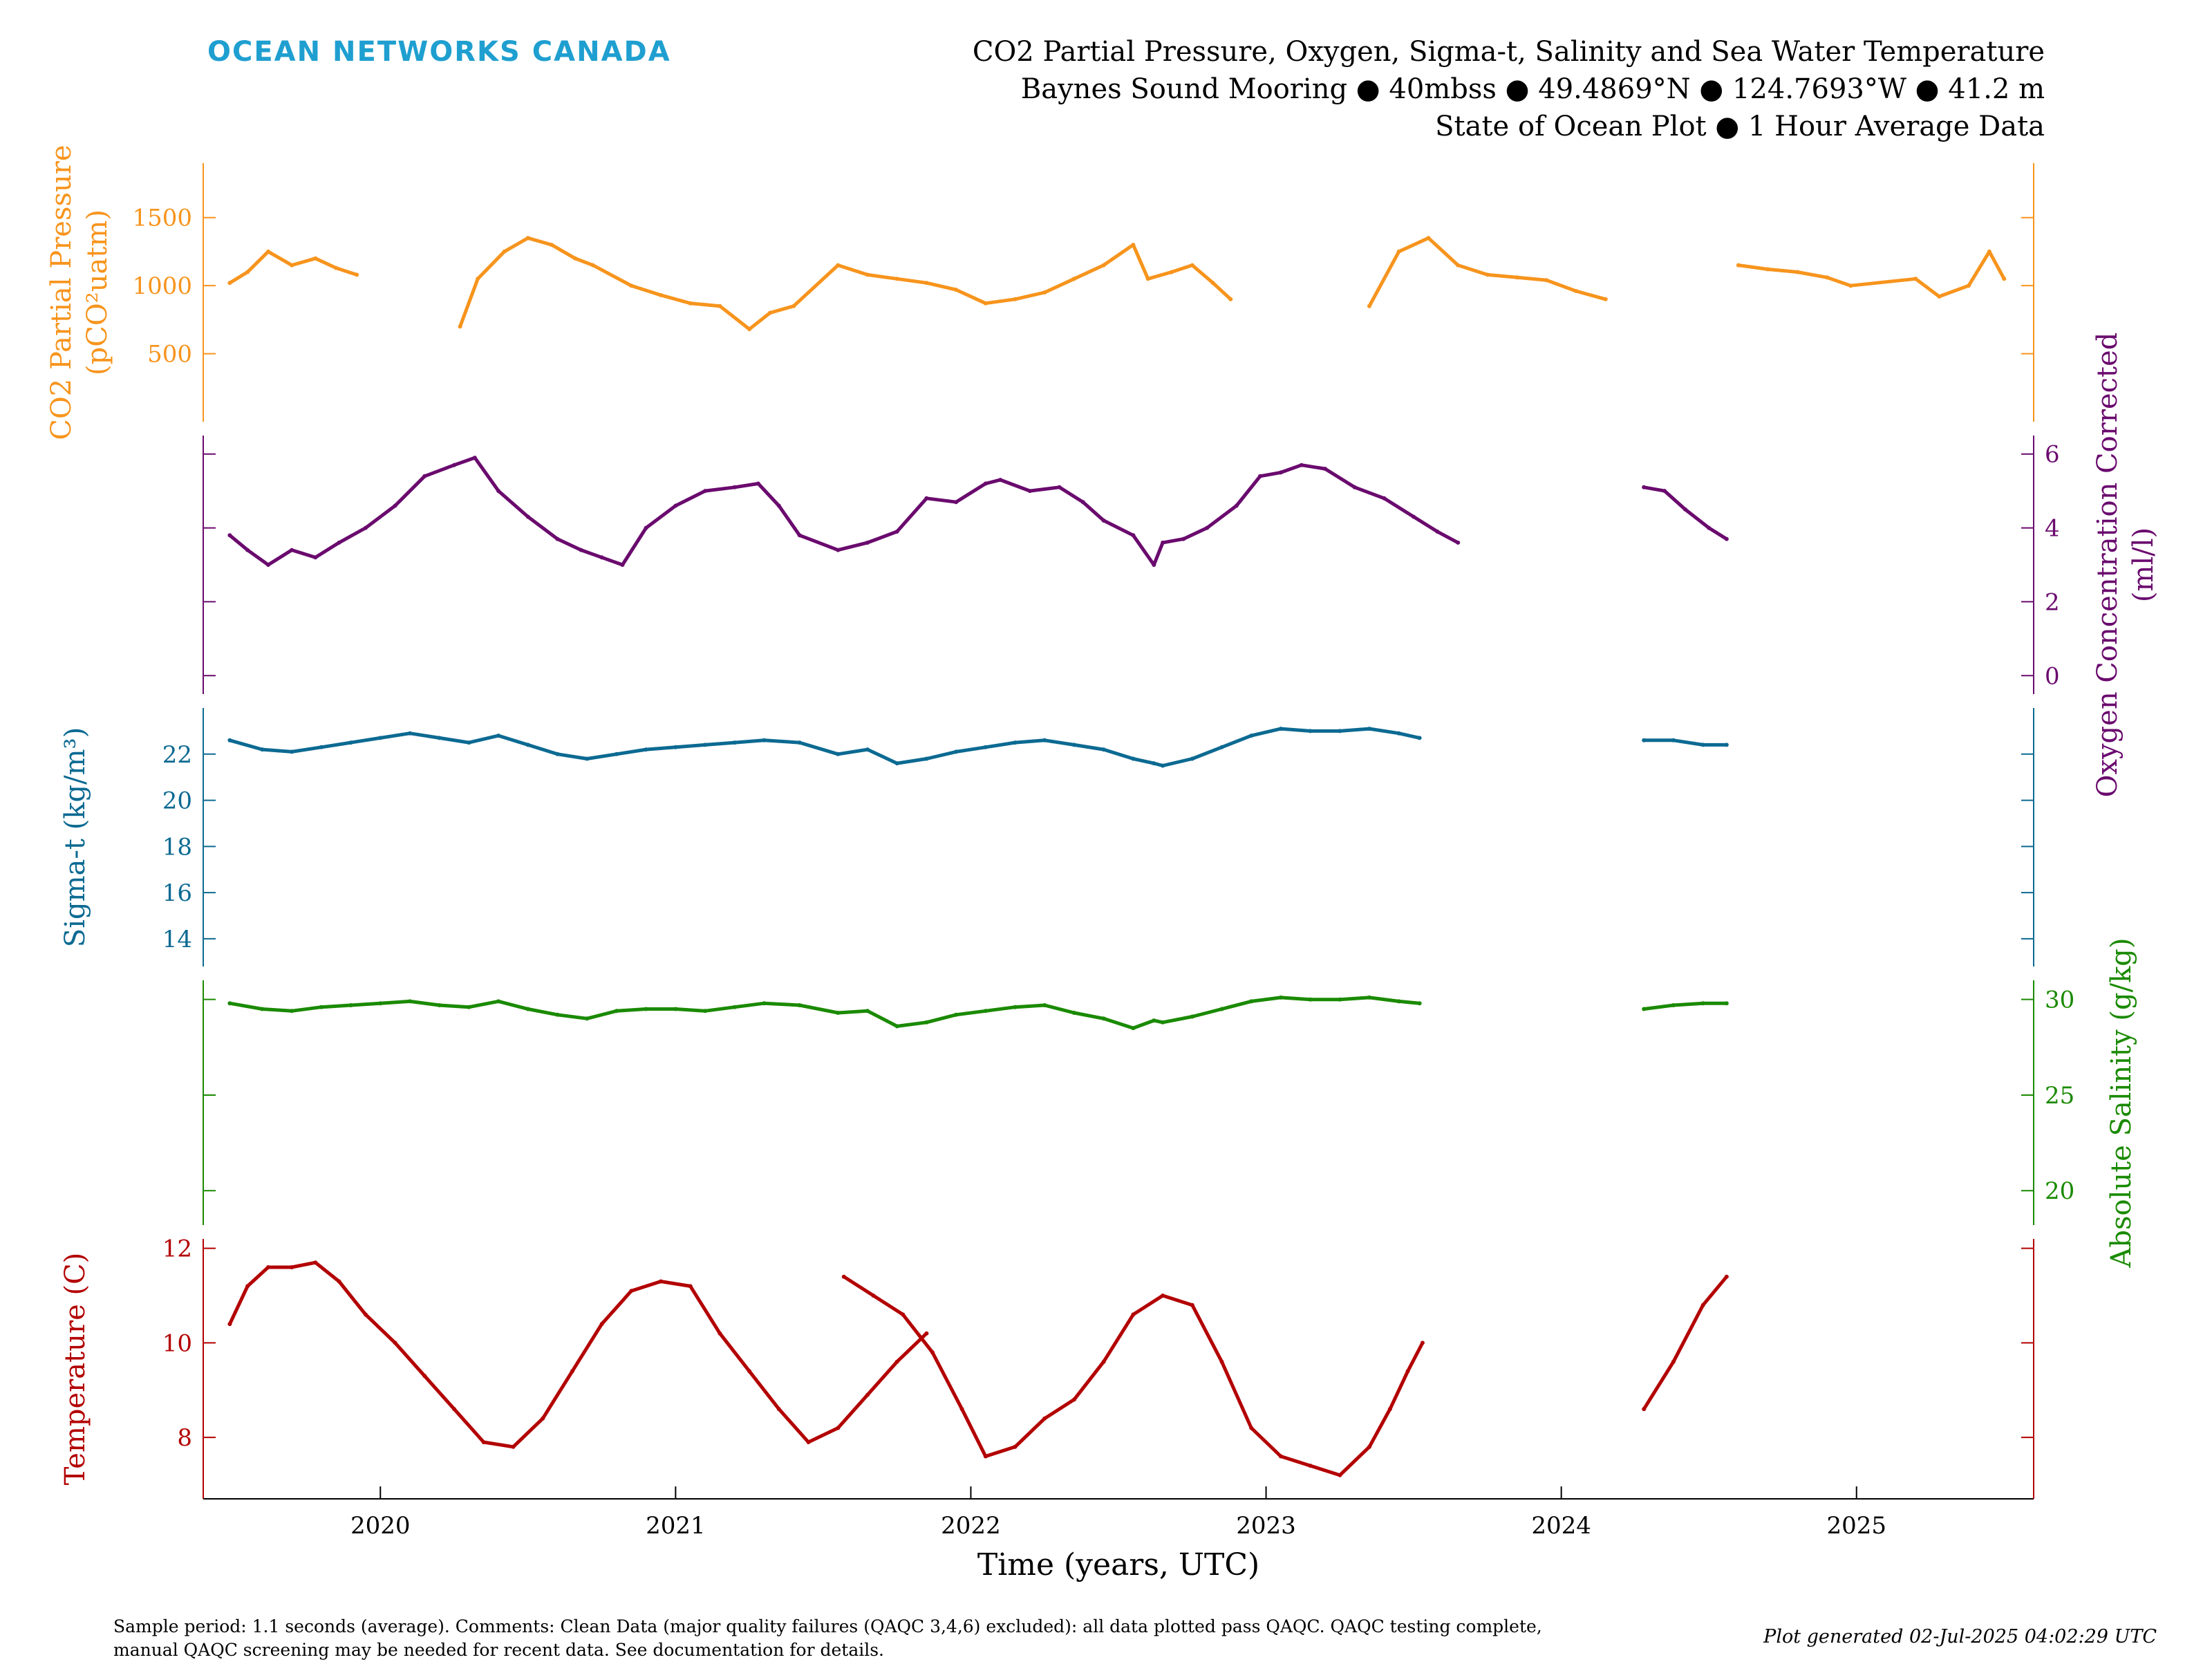 This screenshot has width=2212, height=1662. I want to click on sigma-axis-label: Sigma-t (kg/m³), so click(75, 837).